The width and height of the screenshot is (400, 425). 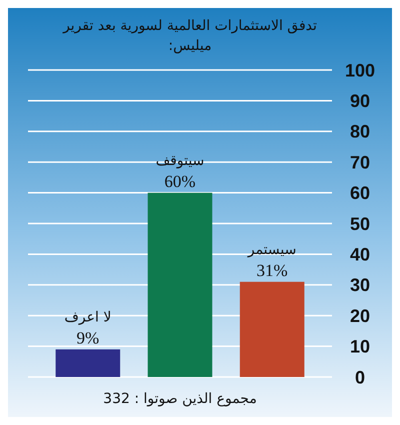 What do you see at coordinates (88, 317) in the screenshot?
I see `x-tick-label: لا اعرف` at bounding box center [88, 317].